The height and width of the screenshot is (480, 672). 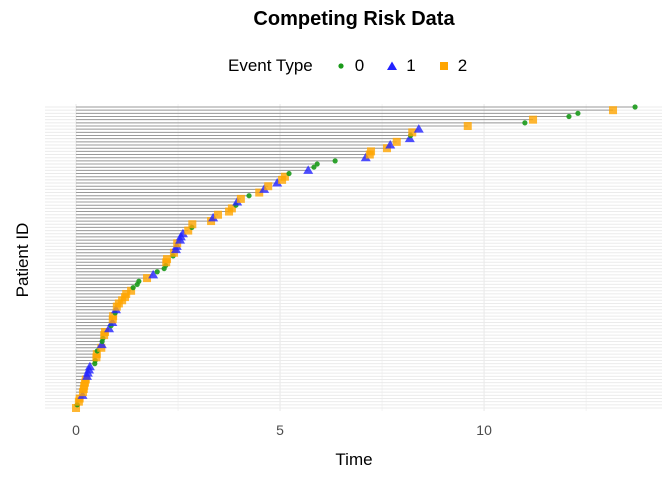 I want to click on legend-item-2: 2, so click(x=452, y=66).